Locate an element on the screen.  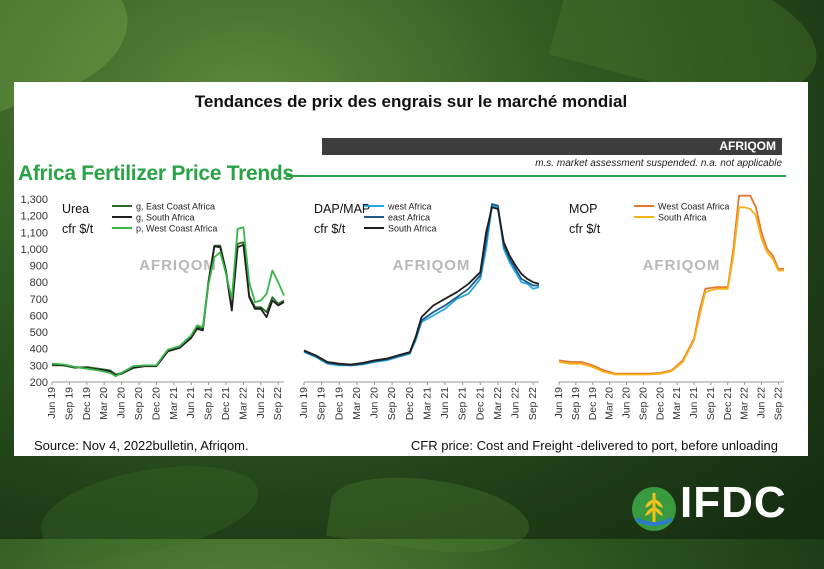
ifdc-logo is located at coordinates (654, 509).